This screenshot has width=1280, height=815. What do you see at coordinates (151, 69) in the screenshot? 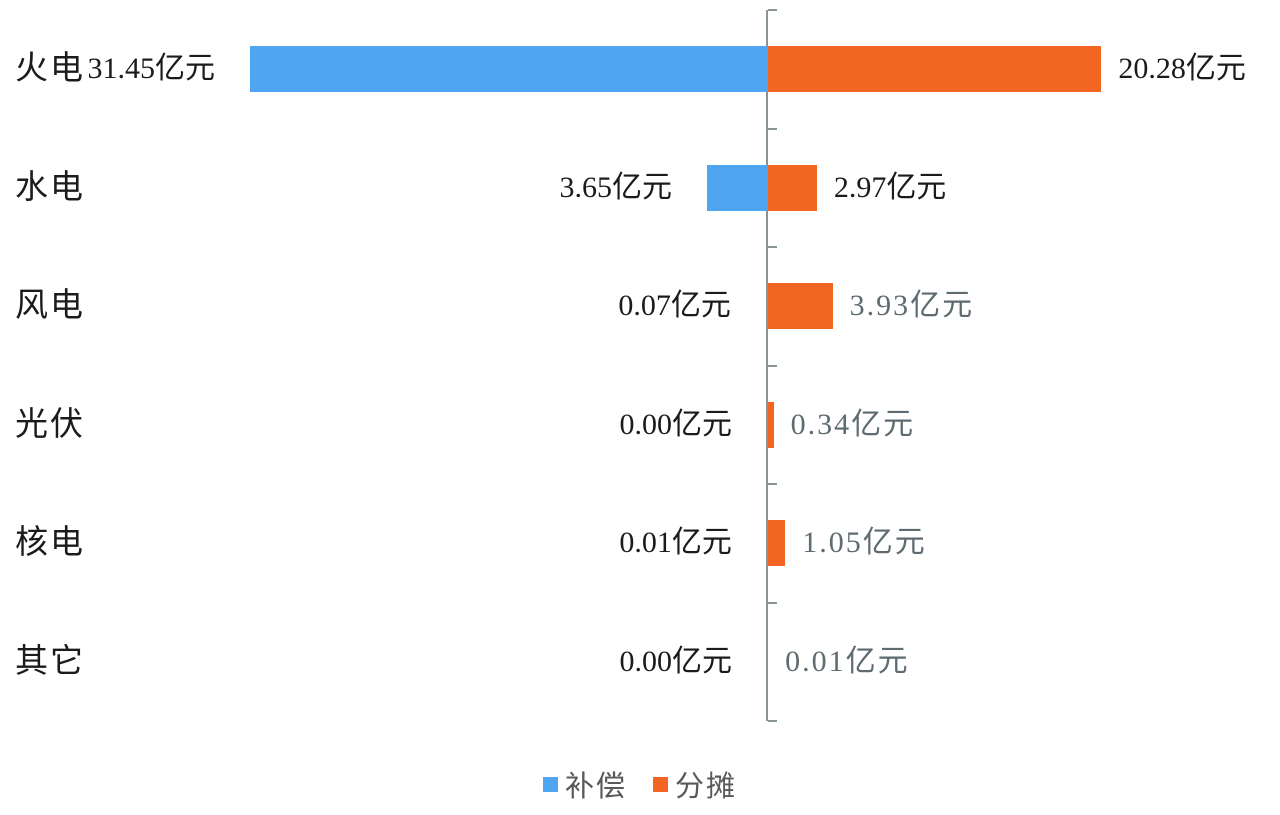
I see `value-label-compensation: 31.45亿元` at bounding box center [151, 69].